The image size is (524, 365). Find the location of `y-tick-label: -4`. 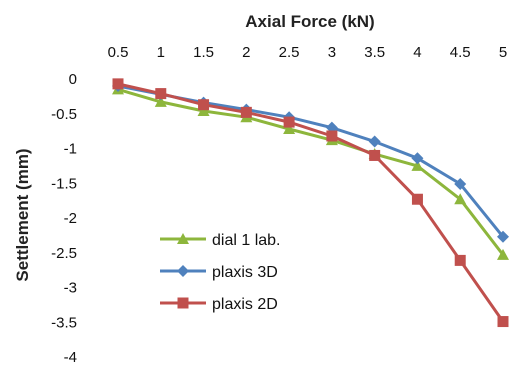

y-tick-label: -4 is located at coordinates (70, 357).